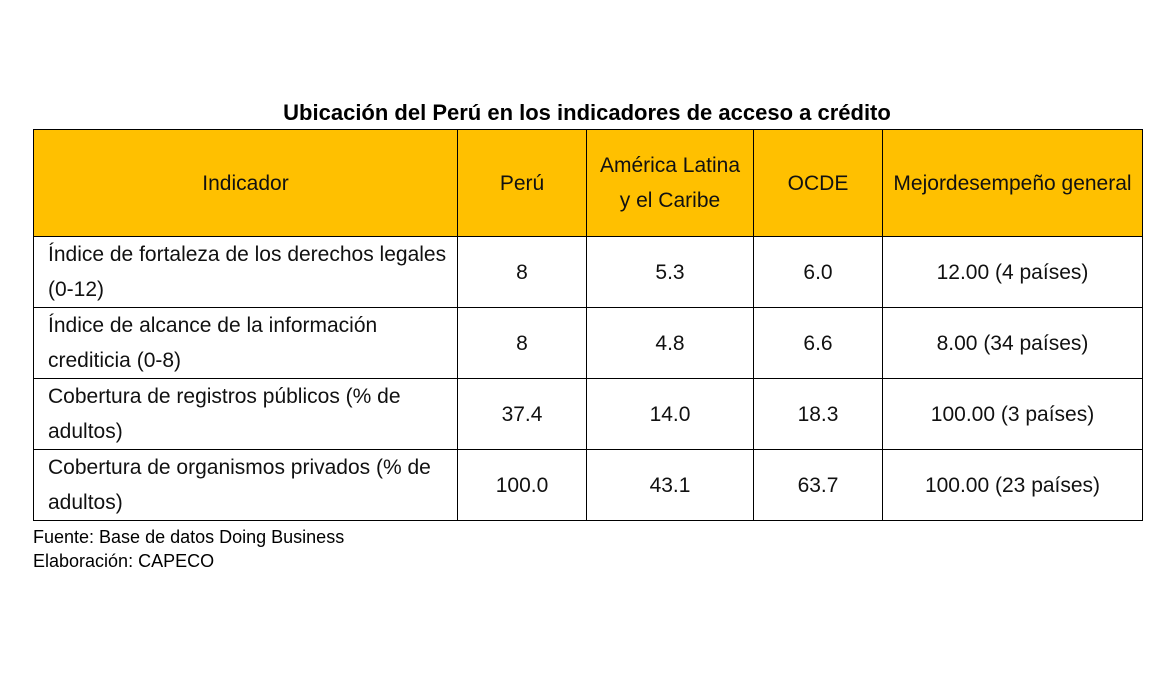 This screenshot has width=1160, height=673. I want to click on table-cell: 100.0, so click(522, 485).